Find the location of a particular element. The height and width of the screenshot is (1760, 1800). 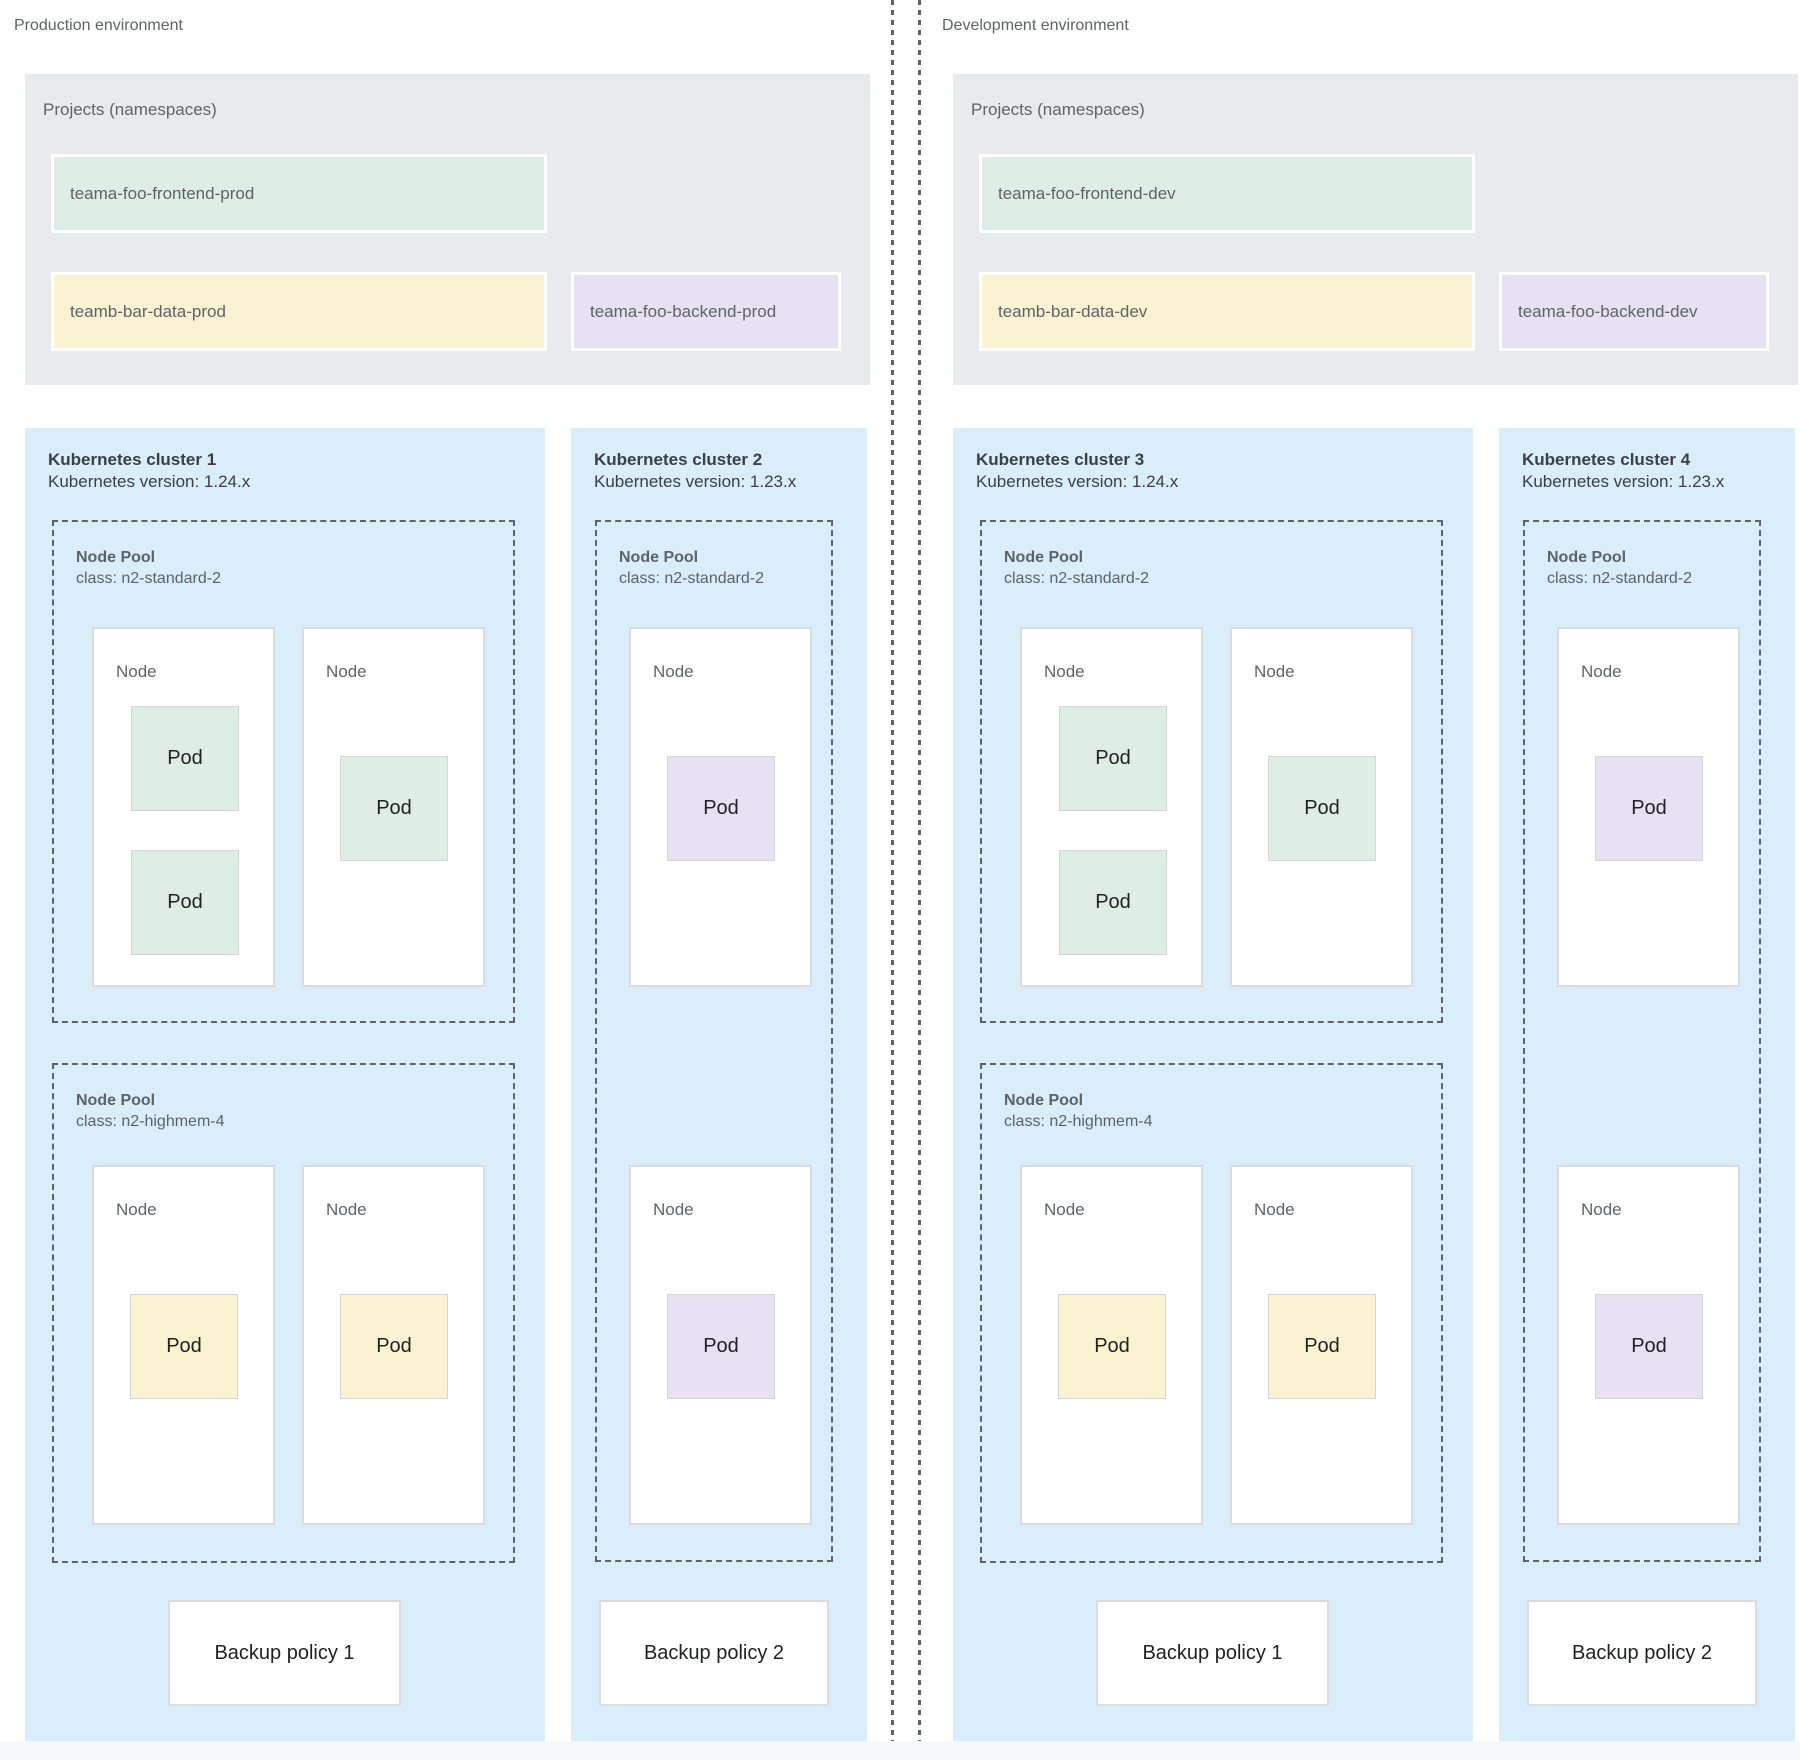

cluster-title: Kubernetes cluster 4 is located at coordinates (1606, 459).